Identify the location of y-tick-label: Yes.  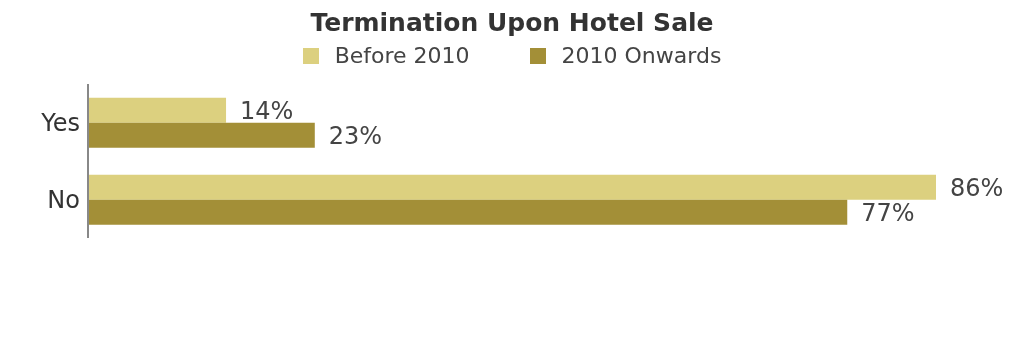
(60, 123).